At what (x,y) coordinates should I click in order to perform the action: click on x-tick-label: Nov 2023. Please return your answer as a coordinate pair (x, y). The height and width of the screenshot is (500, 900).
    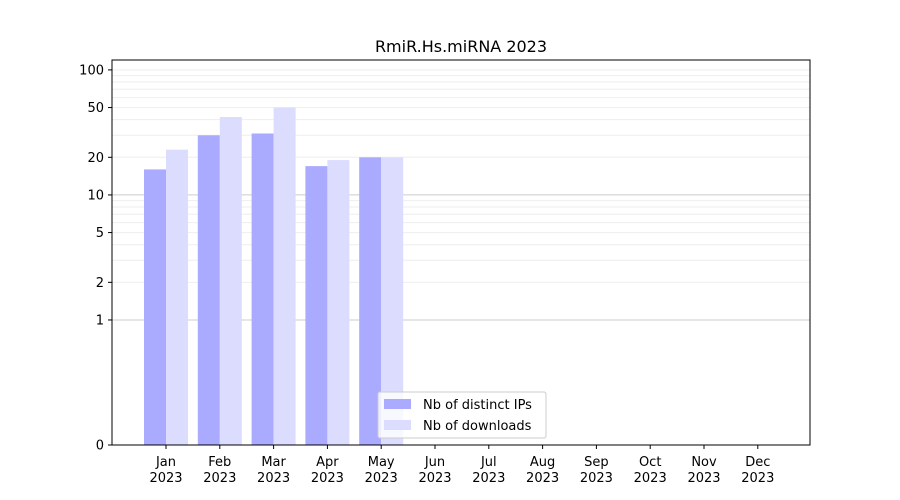
    Looking at the image, I should click on (703, 470).